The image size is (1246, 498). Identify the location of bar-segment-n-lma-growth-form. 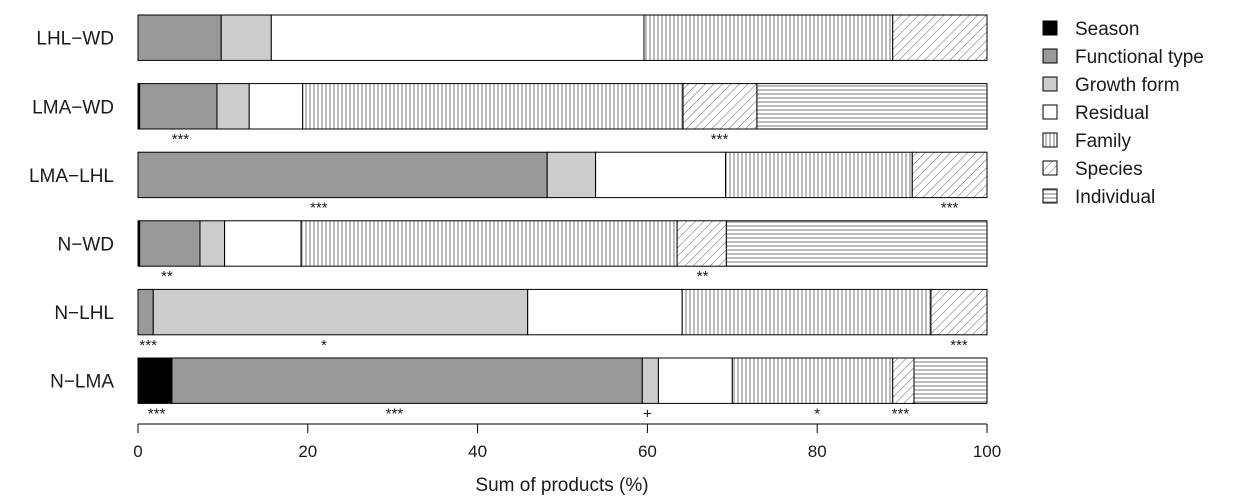
(650, 380).